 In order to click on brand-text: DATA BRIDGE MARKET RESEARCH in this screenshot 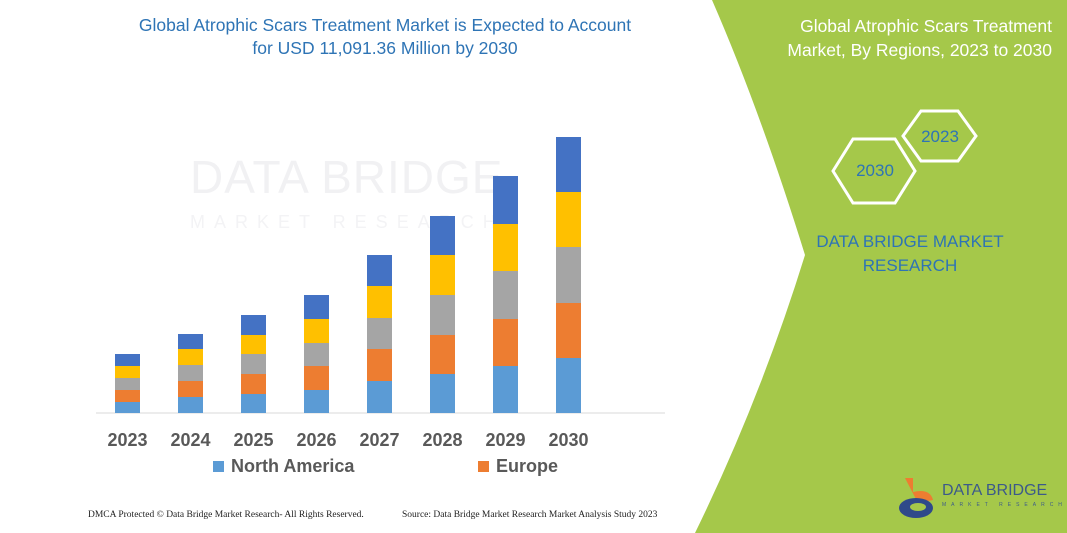, I will do `click(910, 254)`.